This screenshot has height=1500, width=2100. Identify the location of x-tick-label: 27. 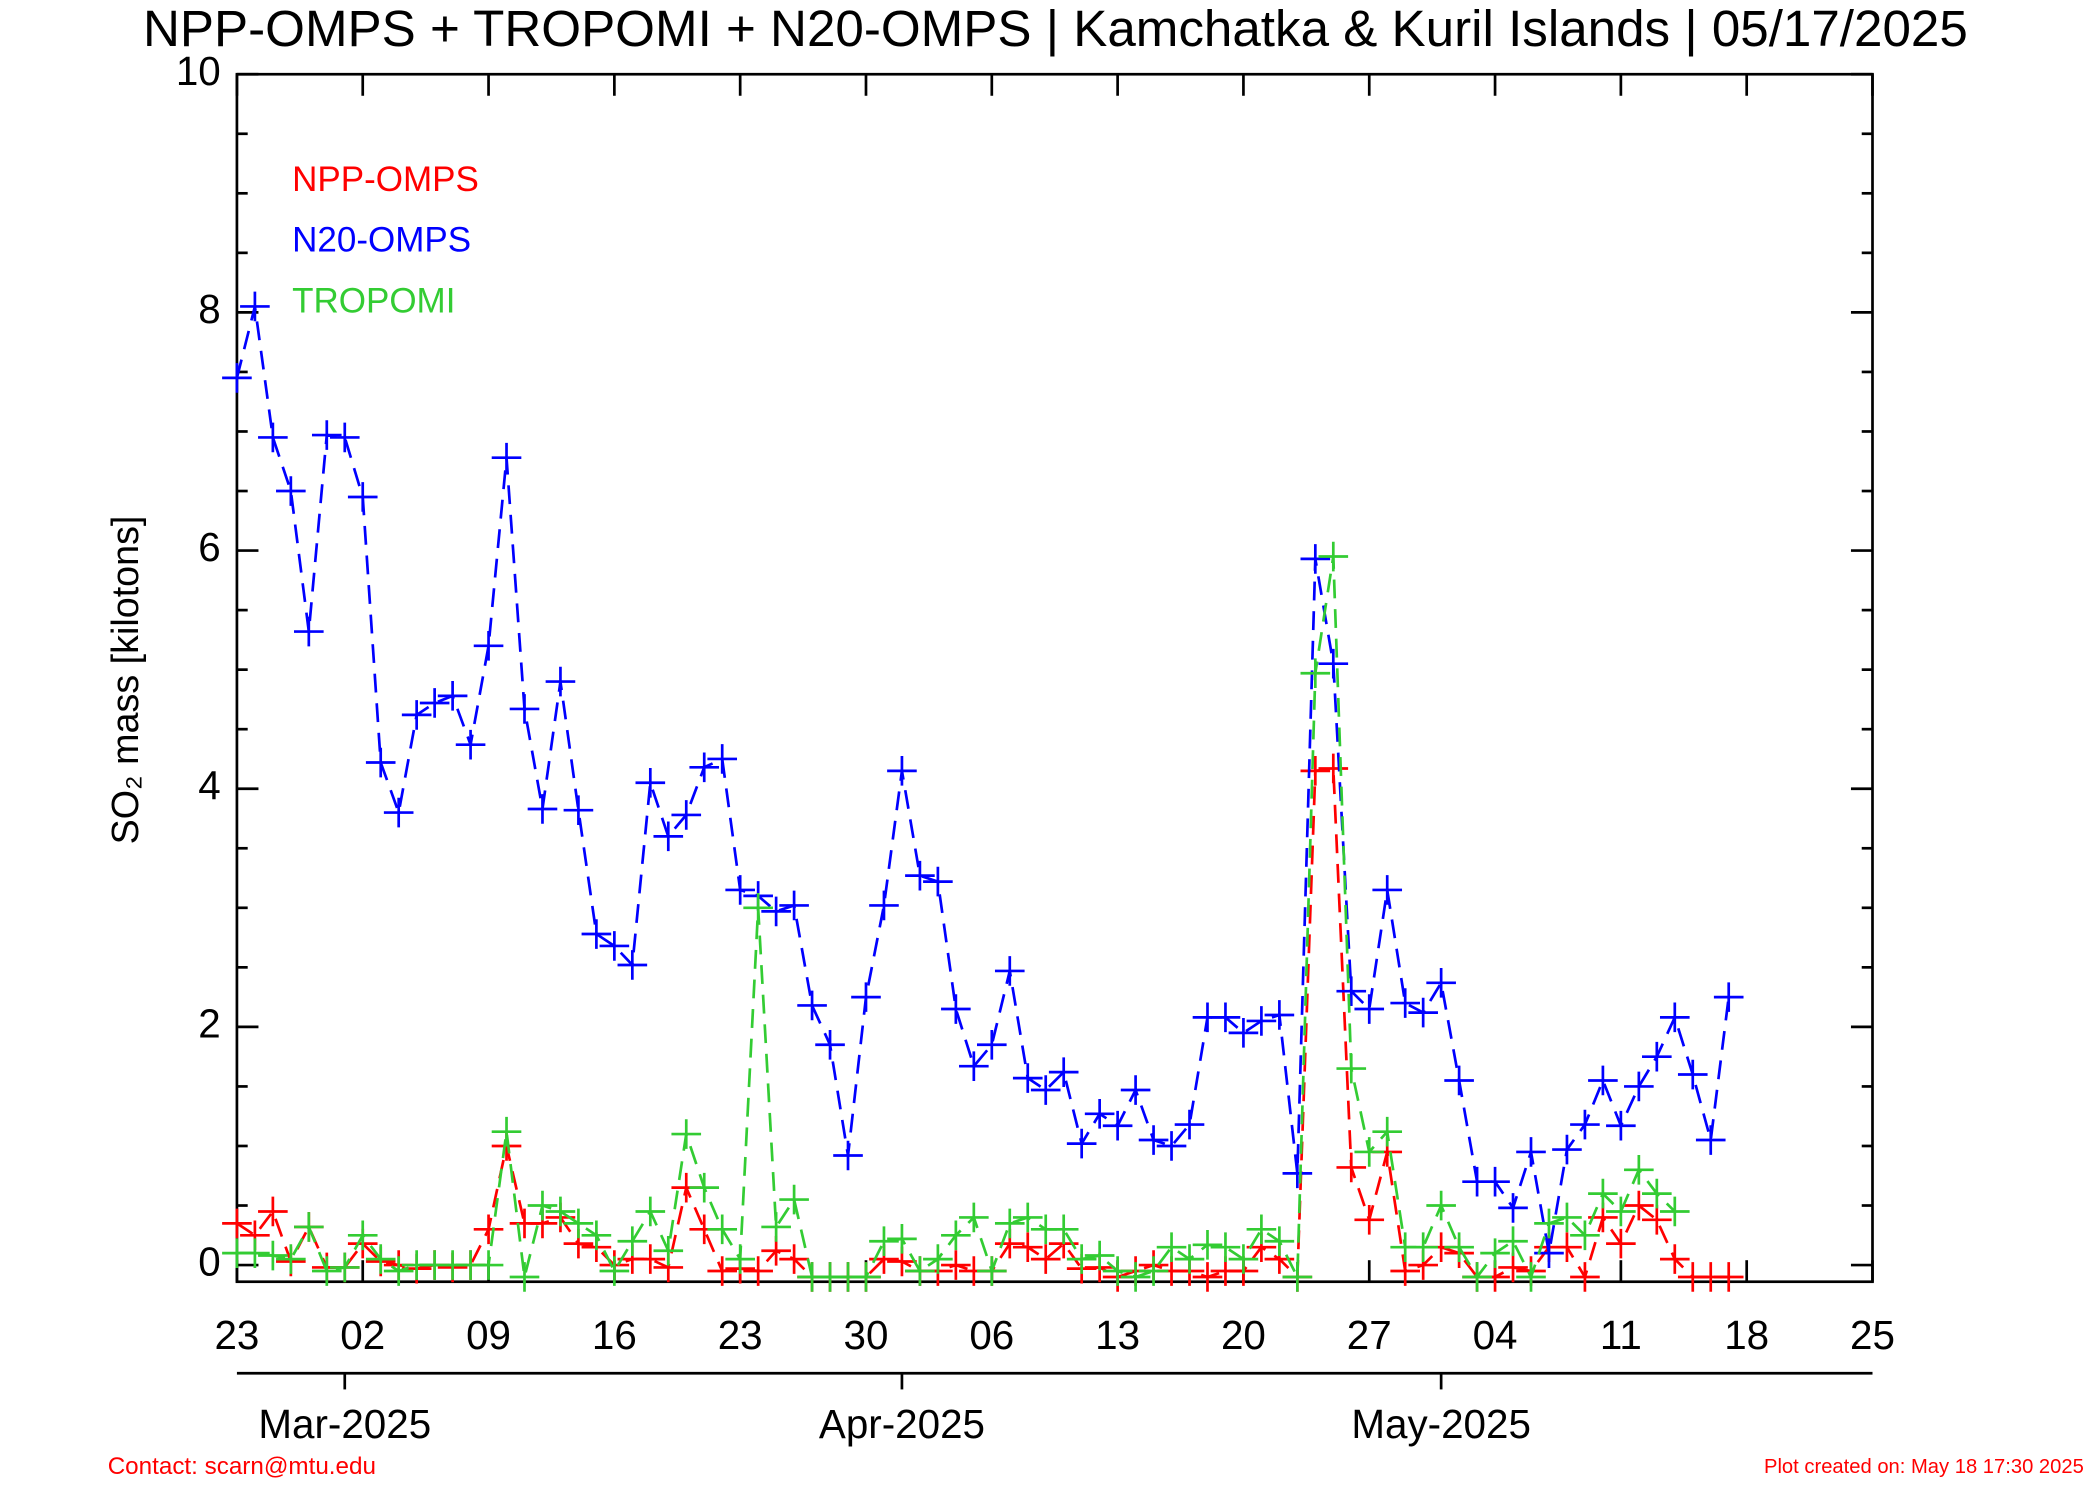
(1369, 1335).